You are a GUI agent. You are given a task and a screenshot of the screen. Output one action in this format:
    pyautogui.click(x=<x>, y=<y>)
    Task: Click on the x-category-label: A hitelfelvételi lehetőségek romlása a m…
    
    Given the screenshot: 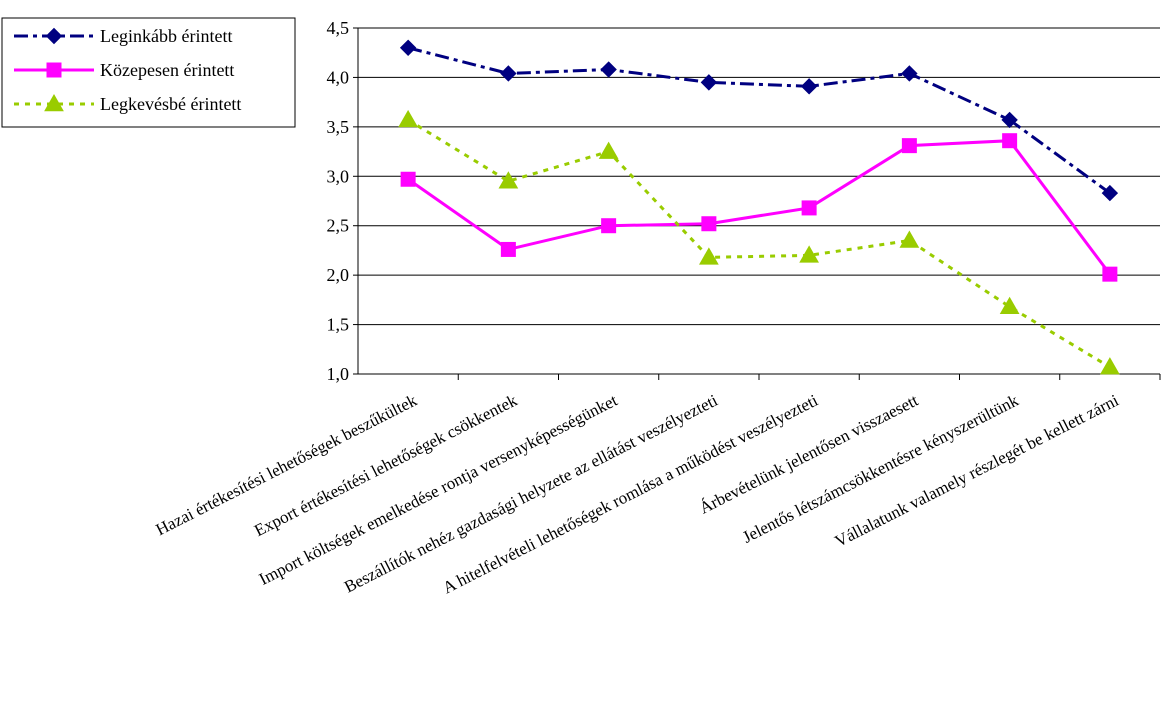 What is the action you would take?
    pyautogui.click(x=631, y=494)
    